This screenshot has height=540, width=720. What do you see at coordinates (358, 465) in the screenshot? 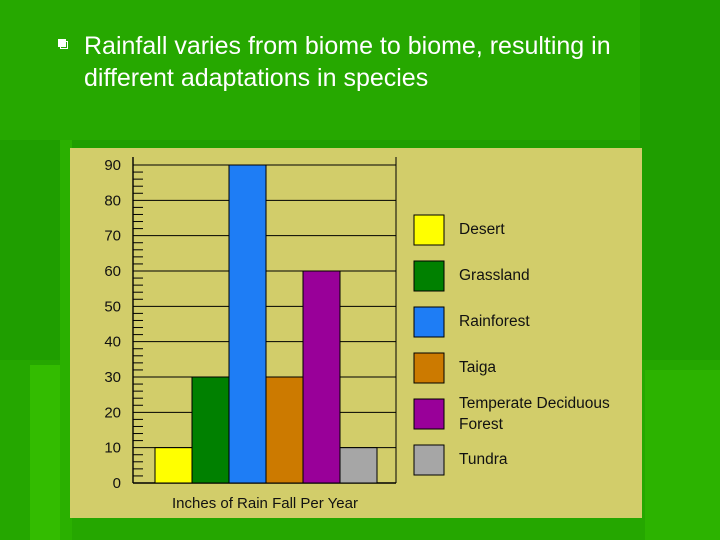
I see `bar-tundra` at bounding box center [358, 465].